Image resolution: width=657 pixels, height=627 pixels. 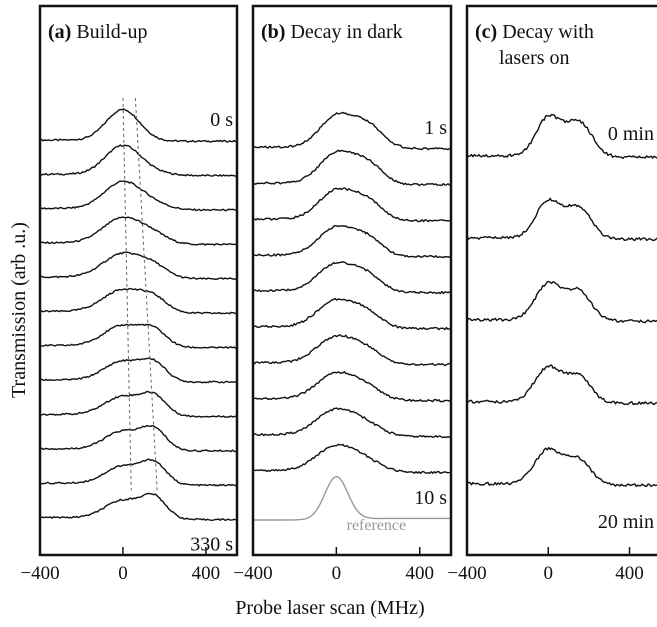 What do you see at coordinates (221, 120) in the screenshot?
I see `trace-label-a-0: 0 s` at bounding box center [221, 120].